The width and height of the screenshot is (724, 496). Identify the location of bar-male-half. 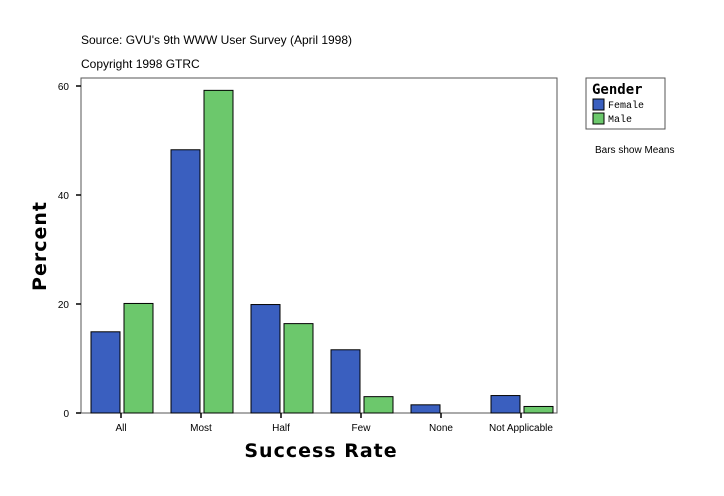
(298, 368).